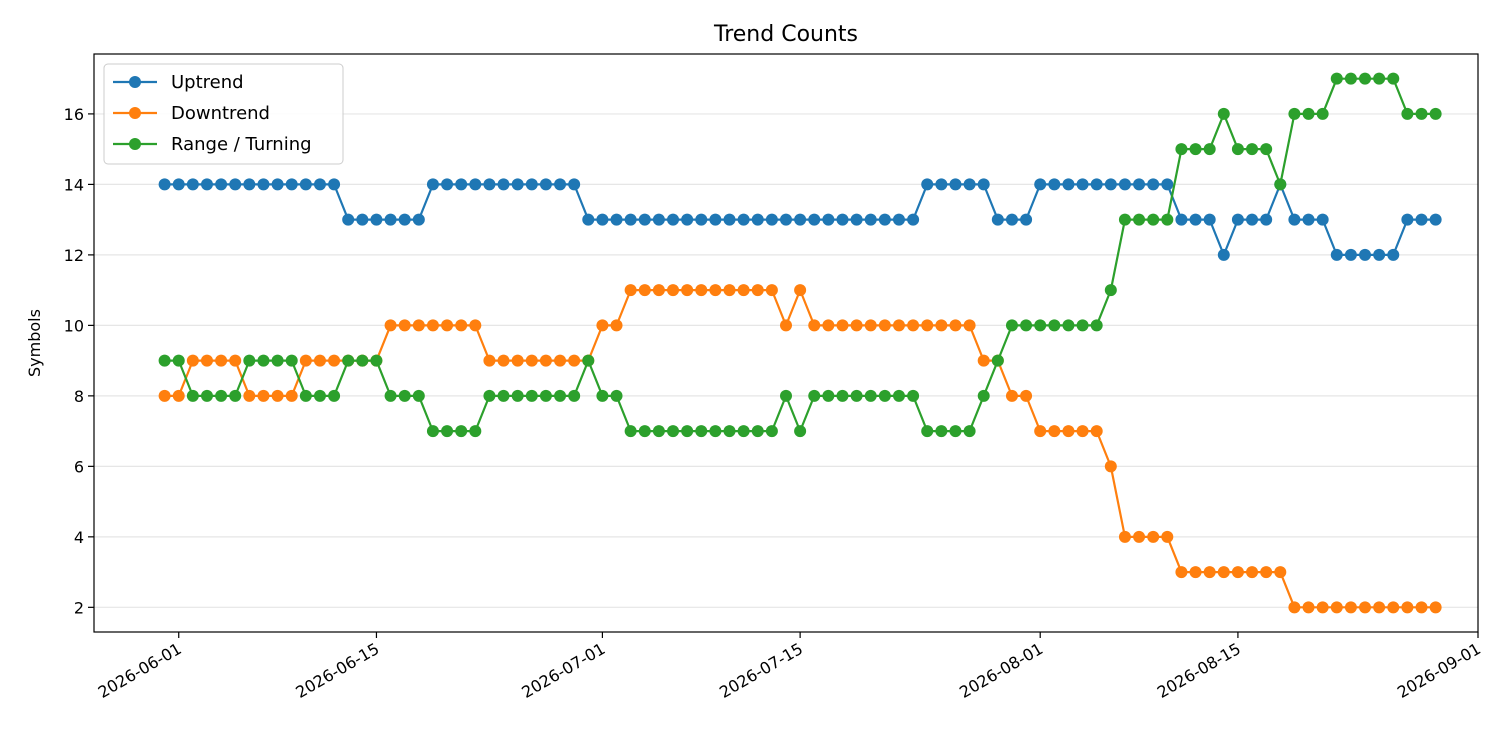  What do you see at coordinates (79, 361) in the screenshot?
I see `y-axis: 2 4 6 8 10 12 14 16` at bounding box center [79, 361].